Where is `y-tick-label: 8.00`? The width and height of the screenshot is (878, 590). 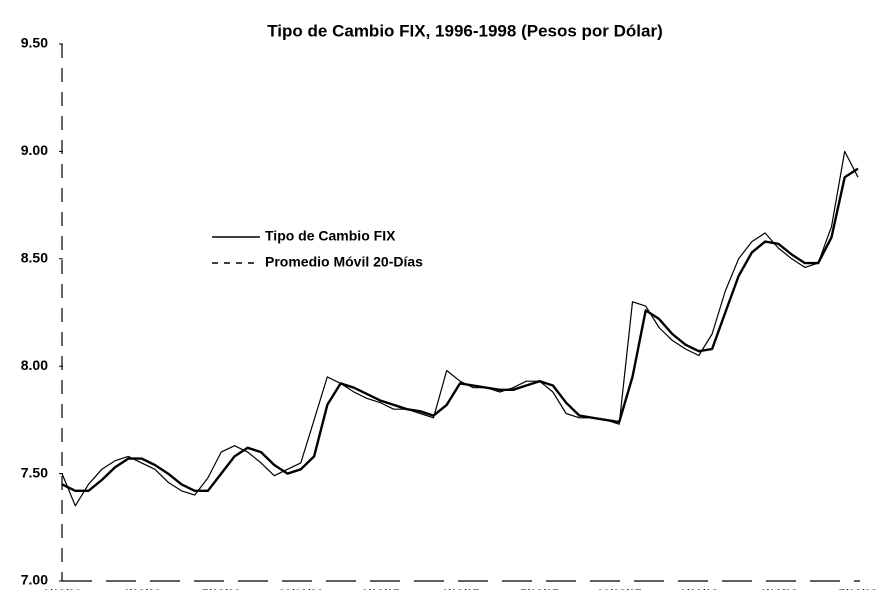 y-tick-label: 8.00 is located at coordinates (34, 365).